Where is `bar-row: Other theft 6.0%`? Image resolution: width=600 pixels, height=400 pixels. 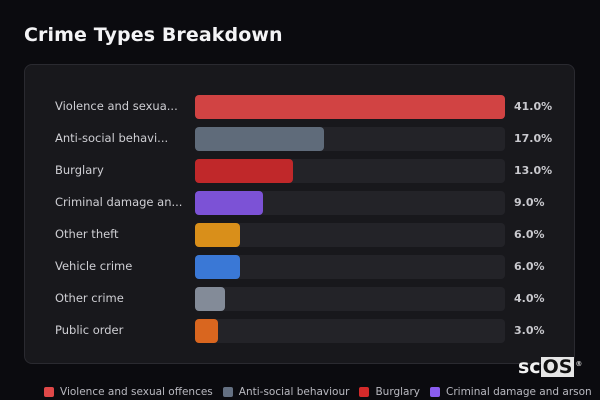
bar-row: Other theft 6.0% is located at coordinates (299, 235).